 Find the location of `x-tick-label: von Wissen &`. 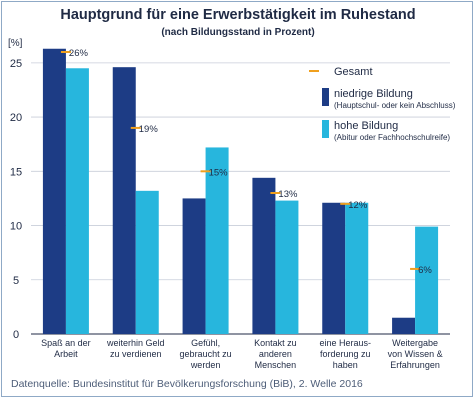

x-tick-label: von Wissen & is located at coordinates (415, 354).